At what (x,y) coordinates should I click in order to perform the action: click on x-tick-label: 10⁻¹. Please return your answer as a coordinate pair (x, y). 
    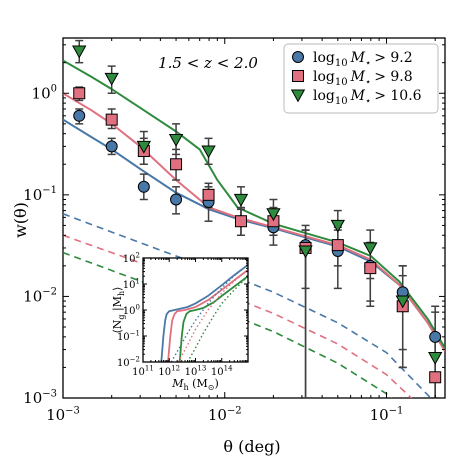
    Looking at the image, I should click on (387, 414).